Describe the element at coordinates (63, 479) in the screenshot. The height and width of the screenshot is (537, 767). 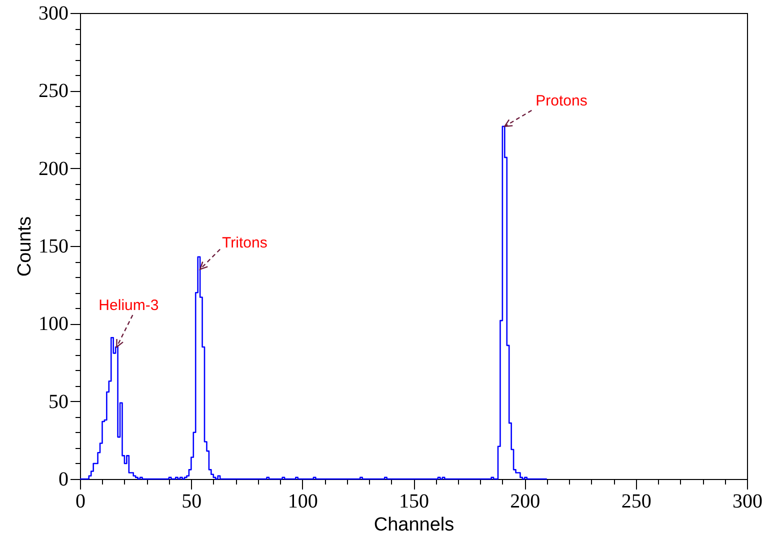
I see `y-tick-label: 0` at that location.